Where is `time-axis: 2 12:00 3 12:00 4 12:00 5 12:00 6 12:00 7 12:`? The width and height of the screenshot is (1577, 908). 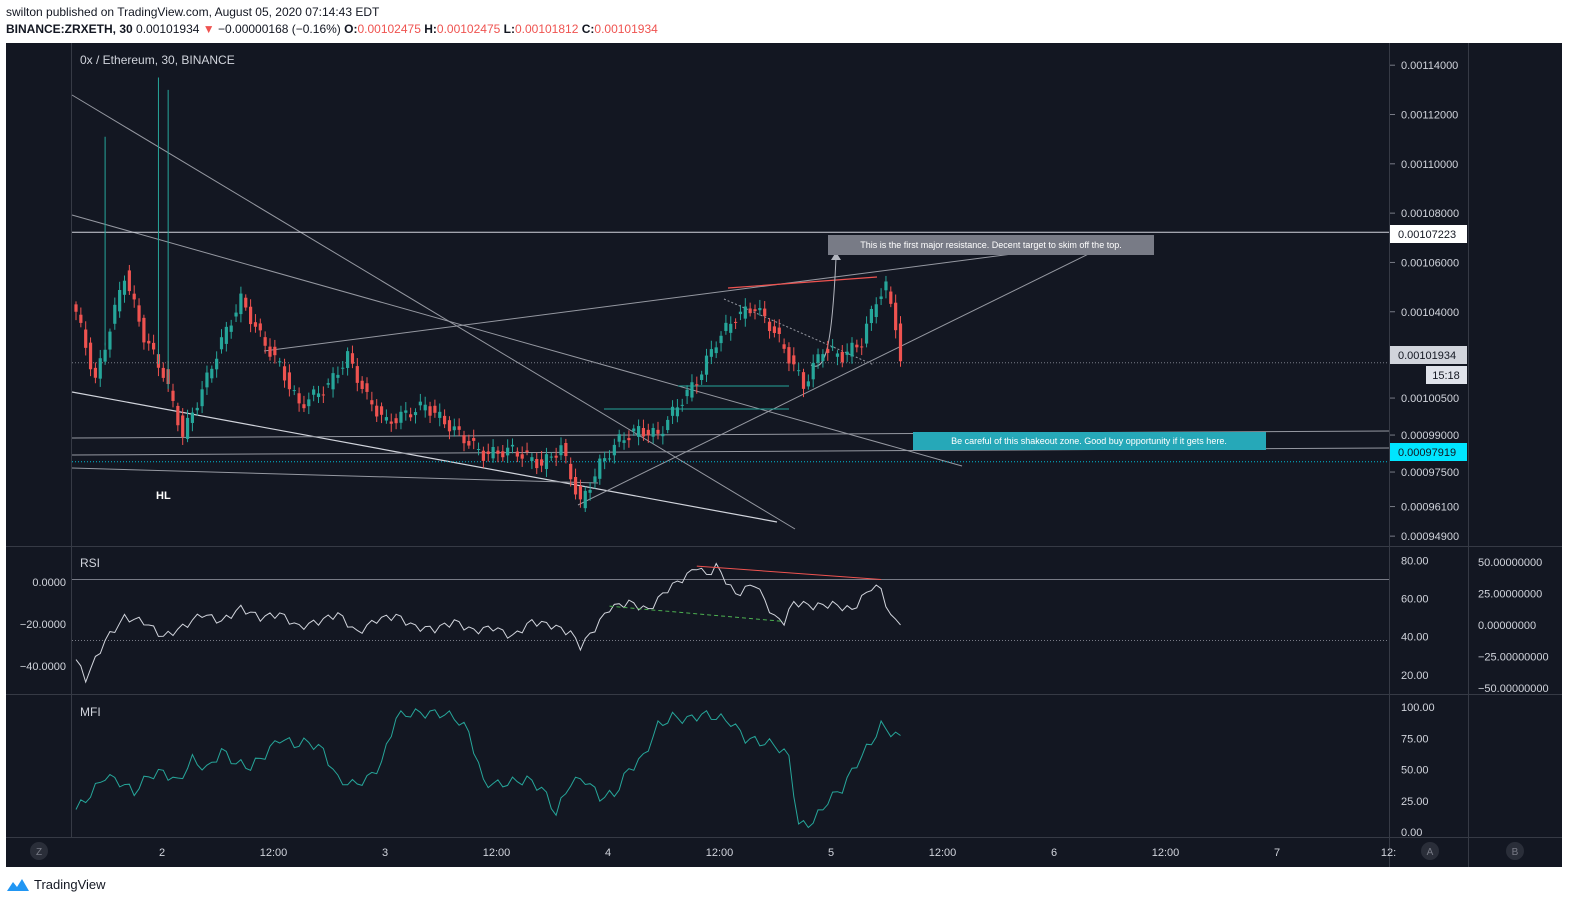 time-axis: 2 12:00 3 12:00 4 12:00 5 12:00 6 12:00 7 12: is located at coordinates (777, 853).